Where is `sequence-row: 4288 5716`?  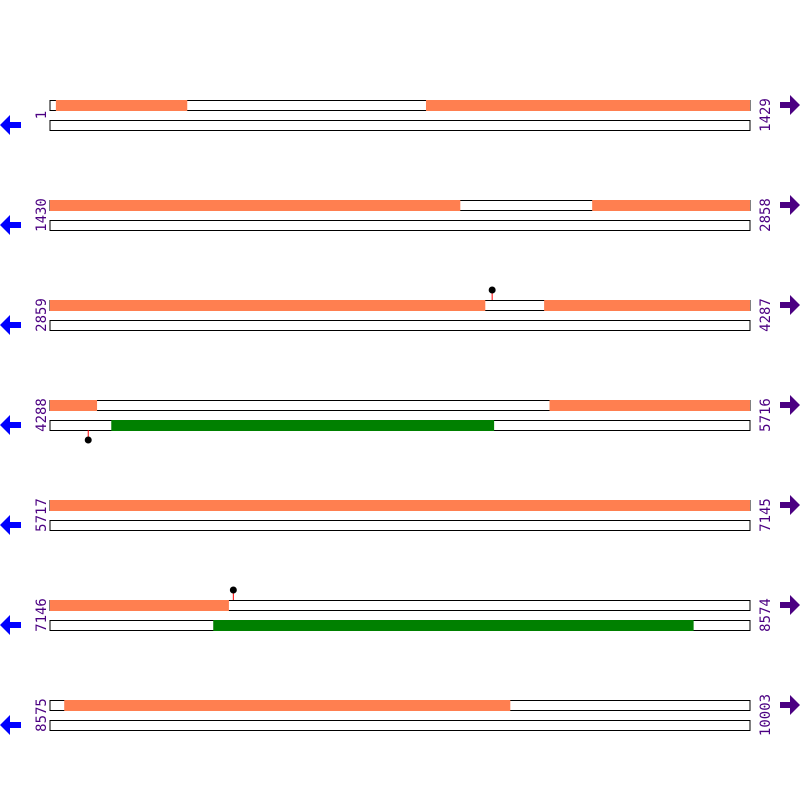 sequence-row: 4288 5716 is located at coordinates (400, 419).